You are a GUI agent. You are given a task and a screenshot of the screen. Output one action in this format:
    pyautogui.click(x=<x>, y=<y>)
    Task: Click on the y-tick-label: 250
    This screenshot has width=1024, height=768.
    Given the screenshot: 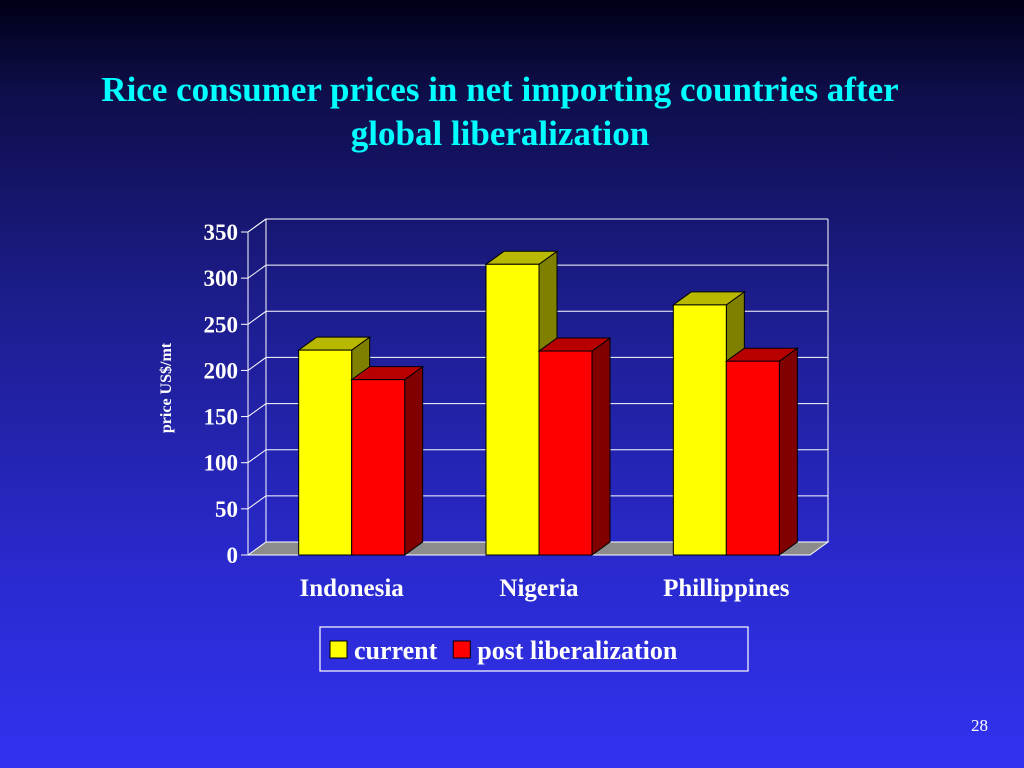 What is the action you would take?
    pyautogui.click(x=221, y=324)
    